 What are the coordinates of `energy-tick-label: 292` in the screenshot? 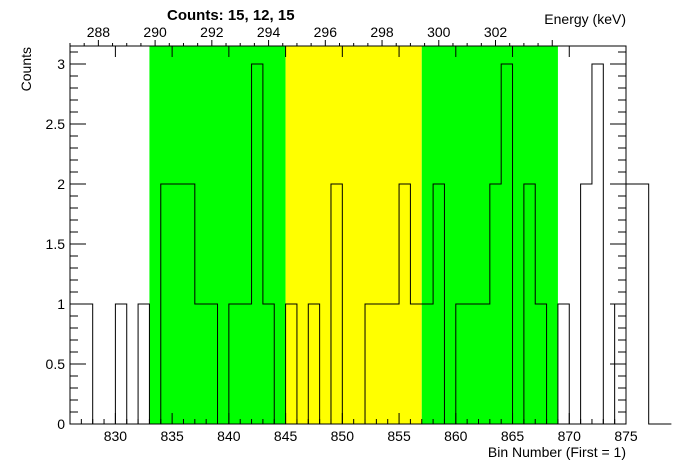 It's located at (212, 32).